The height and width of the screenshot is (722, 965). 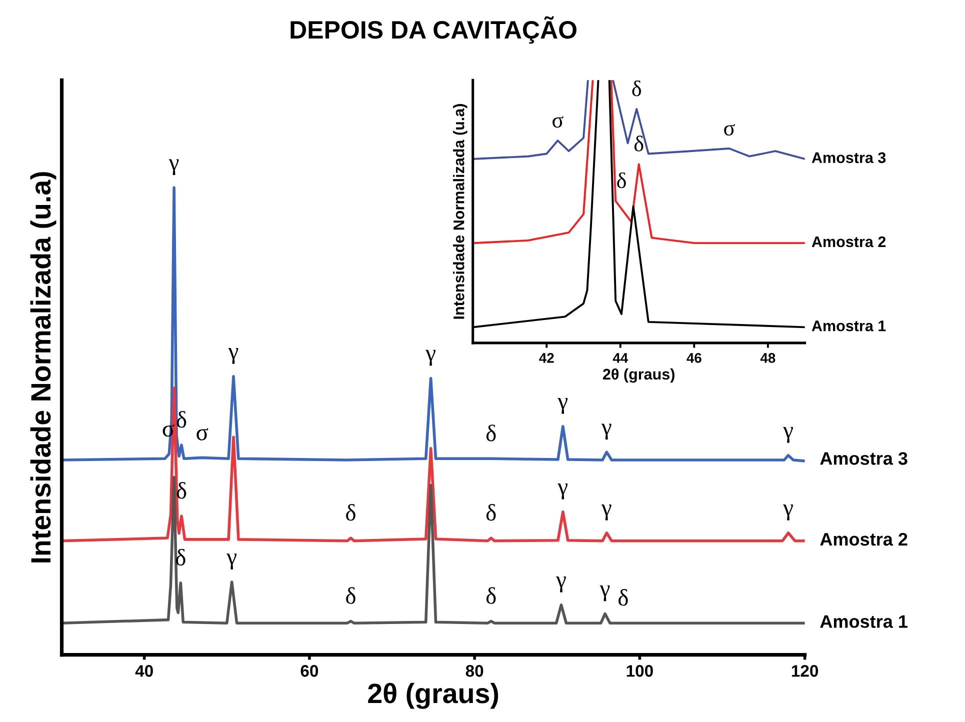 I want to click on chart-title: DEPOIS DA CAVITAÇÃO, so click(x=433, y=30).